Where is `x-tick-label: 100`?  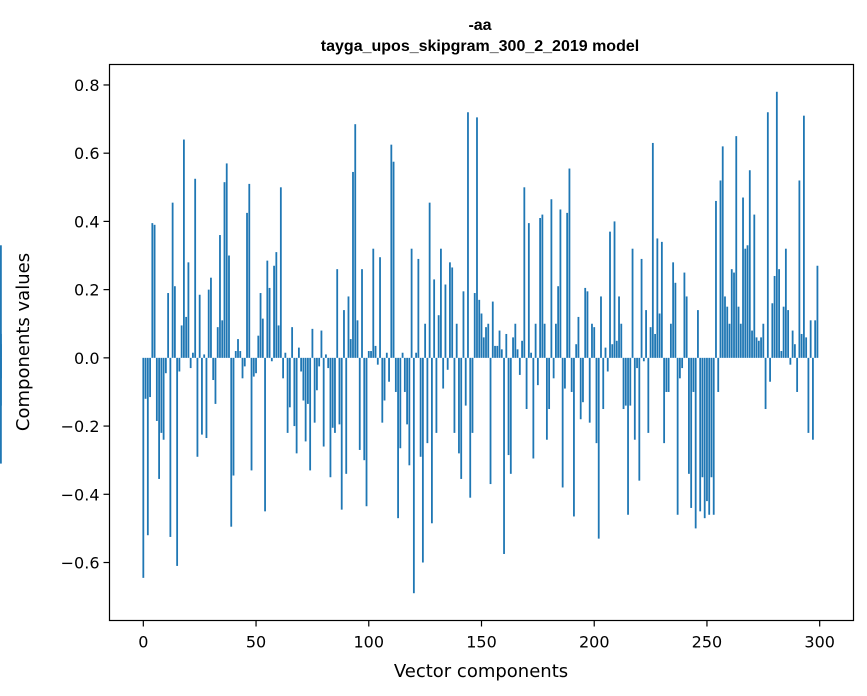 x-tick-label: 100 is located at coordinates (368, 642).